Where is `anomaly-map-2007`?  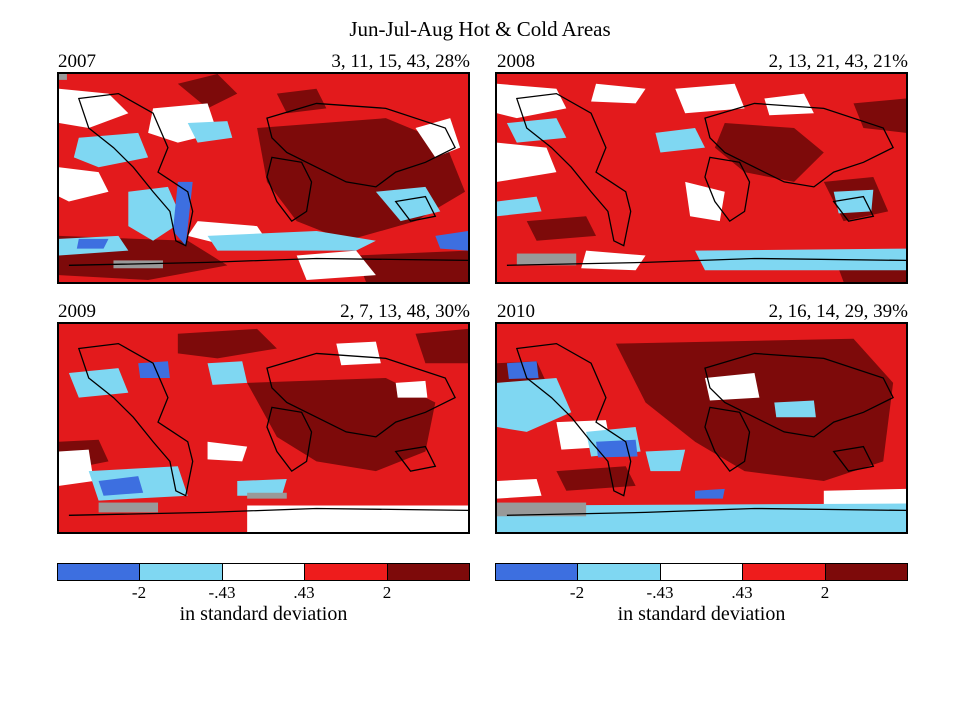
anomaly-map-2007 is located at coordinates (263, 178).